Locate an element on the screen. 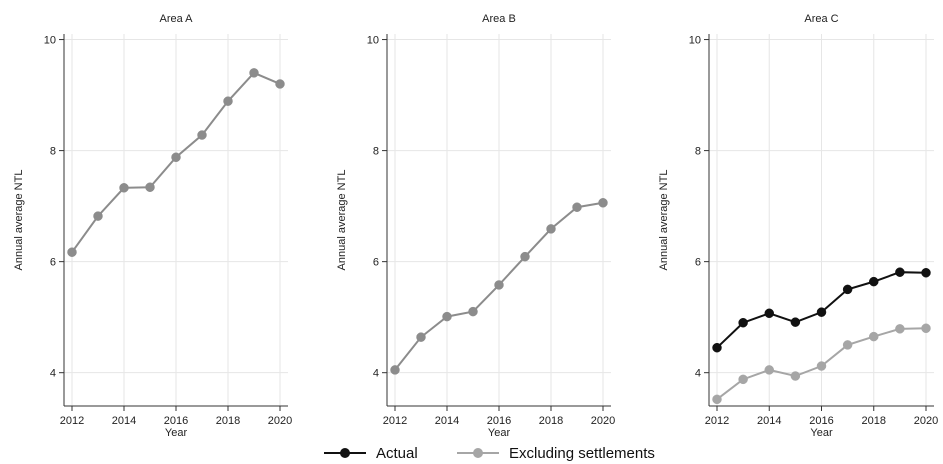  legend-marker-excluding-settlements is located at coordinates (478, 453).